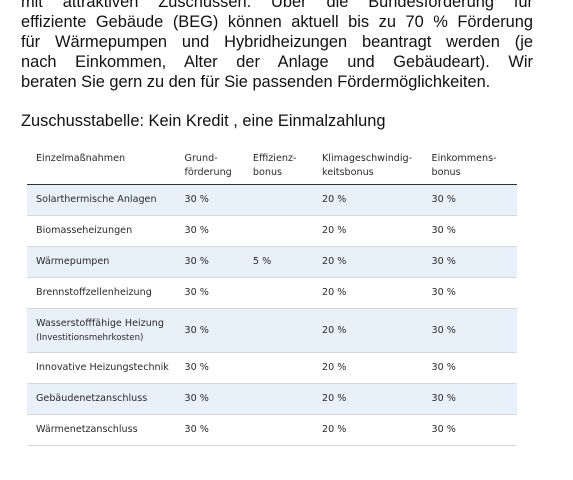 This screenshot has width=573, height=480. What do you see at coordinates (100, 323) in the screenshot?
I see `cell-measure-name: Wasserstofffähige Heizung` at bounding box center [100, 323].